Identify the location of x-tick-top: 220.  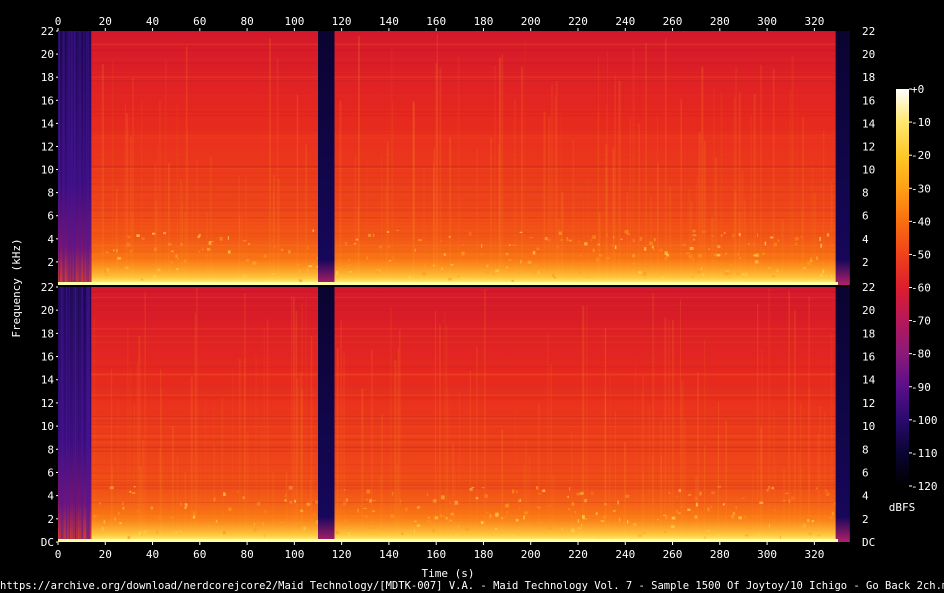
(578, 21).